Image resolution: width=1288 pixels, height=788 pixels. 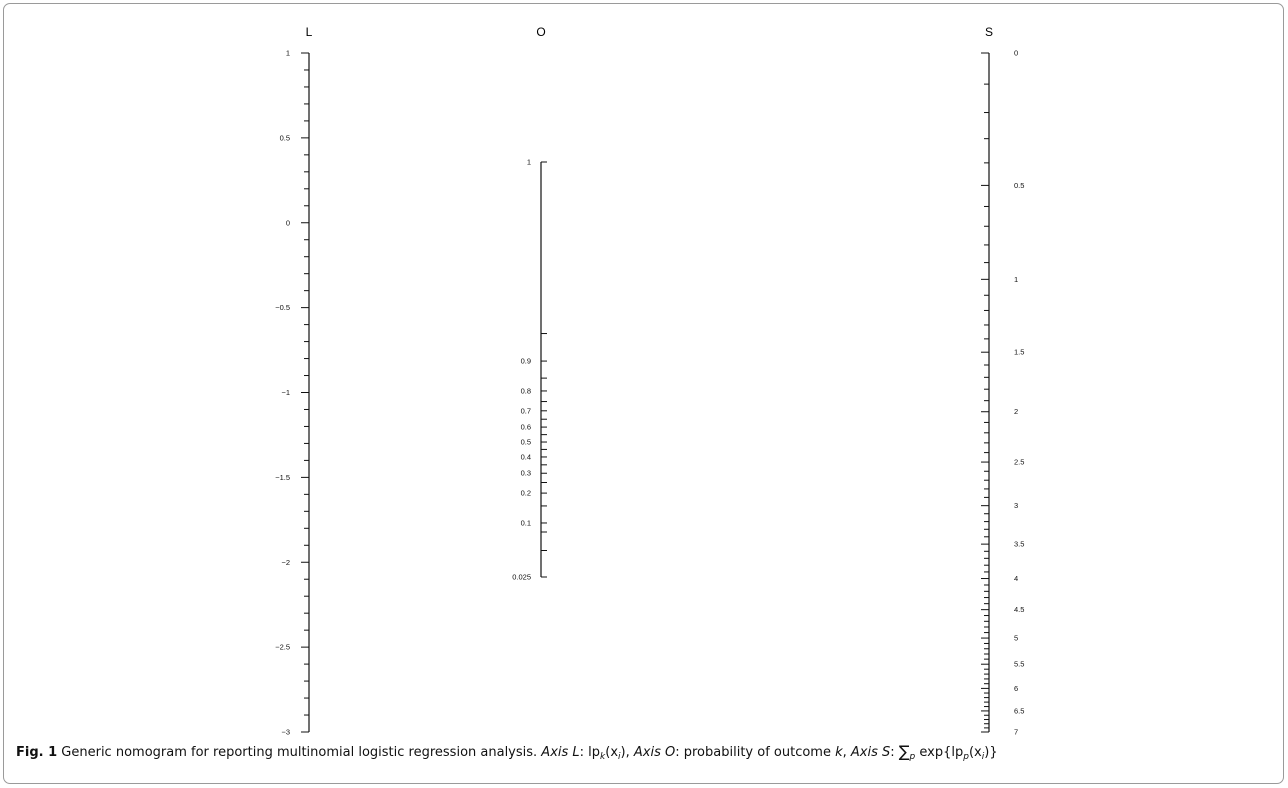 What do you see at coordinates (1019, 710) in the screenshot?
I see `axis-s-tick-label: 6.5` at bounding box center [1019, 710].